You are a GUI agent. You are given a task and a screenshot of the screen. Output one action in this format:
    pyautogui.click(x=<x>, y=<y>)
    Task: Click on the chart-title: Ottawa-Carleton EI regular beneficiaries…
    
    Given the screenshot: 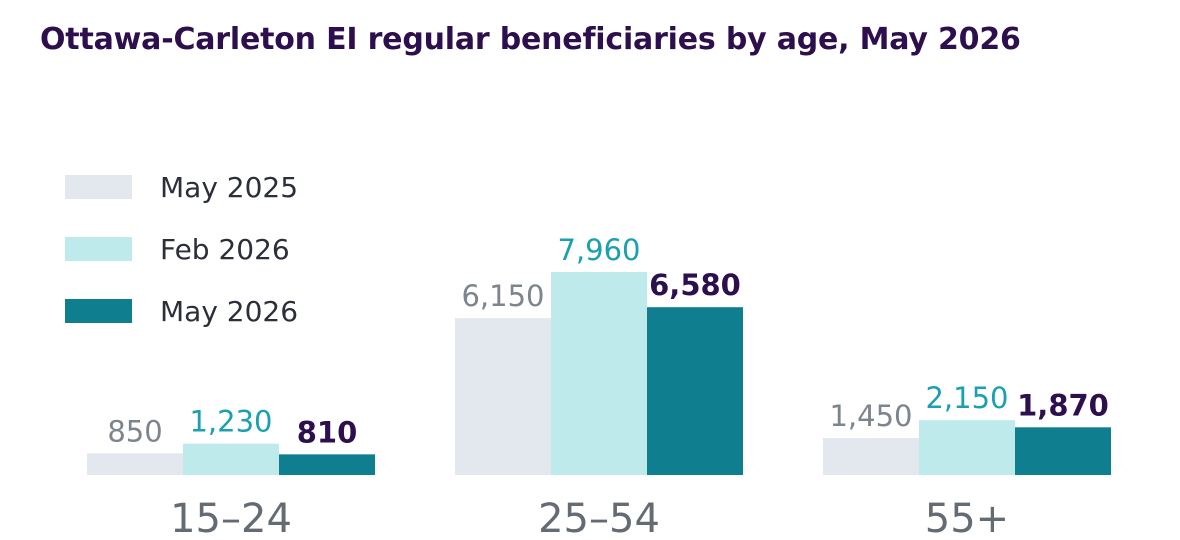 What is the action you would take?
    pyautogui.click(x=530, y=39)
    